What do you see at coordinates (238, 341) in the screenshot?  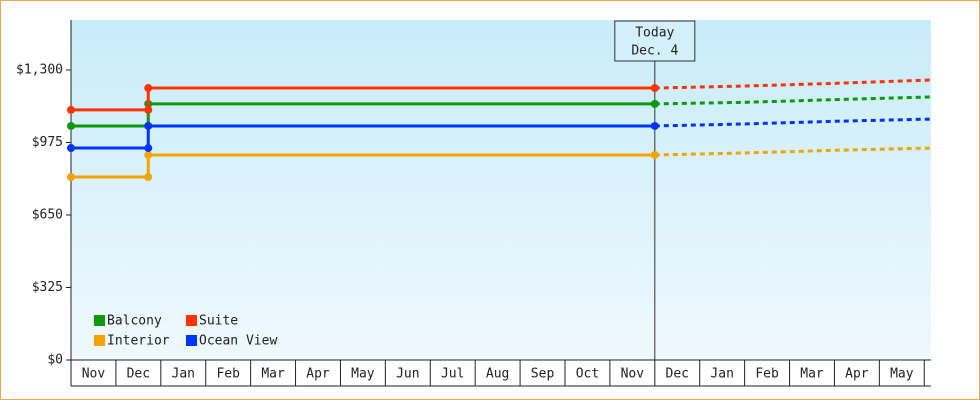 I see `legend-label: Ocean View` at bounding box center [238, 341].